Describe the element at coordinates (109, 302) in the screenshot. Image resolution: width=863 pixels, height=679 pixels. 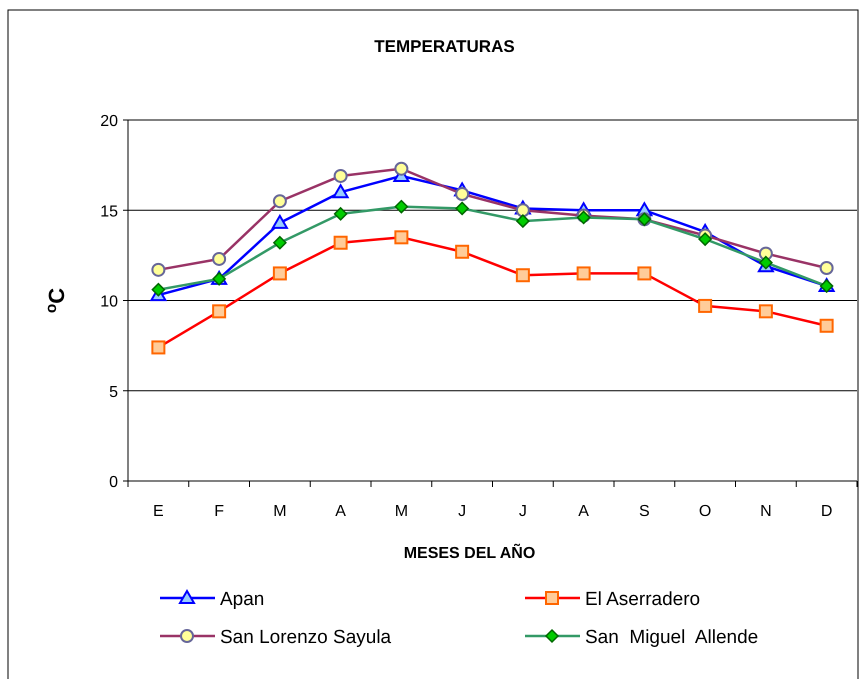
I see `y-tick-label: 10` at that location.